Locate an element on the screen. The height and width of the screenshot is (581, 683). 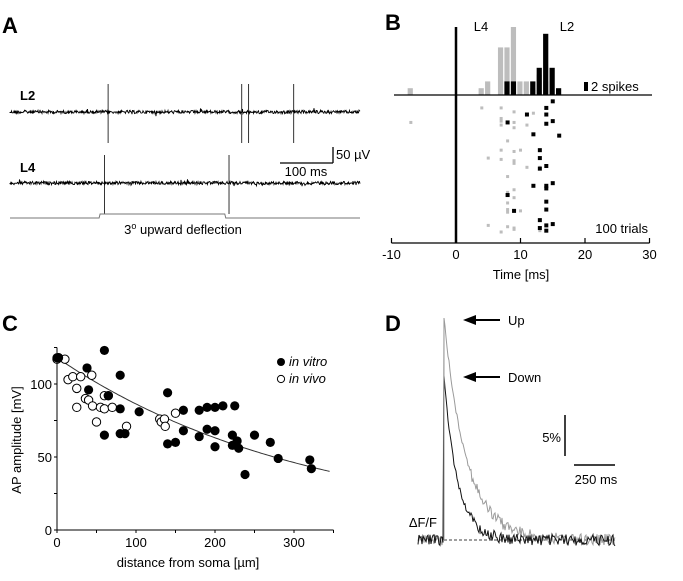
x-tick-label-c: 200 is located at coordinates (215, 542).